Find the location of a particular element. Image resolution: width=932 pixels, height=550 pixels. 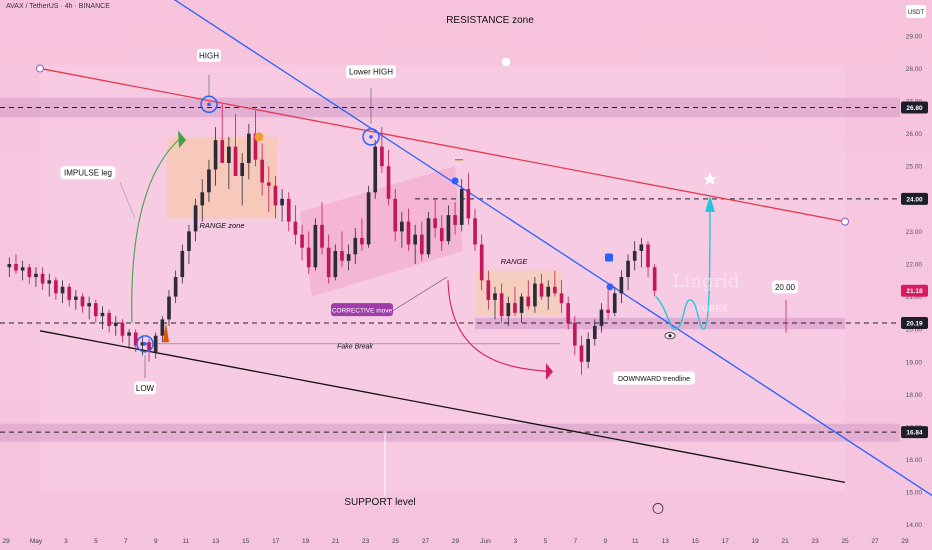

trendline-handle-right is located at coordinates (845, 221).